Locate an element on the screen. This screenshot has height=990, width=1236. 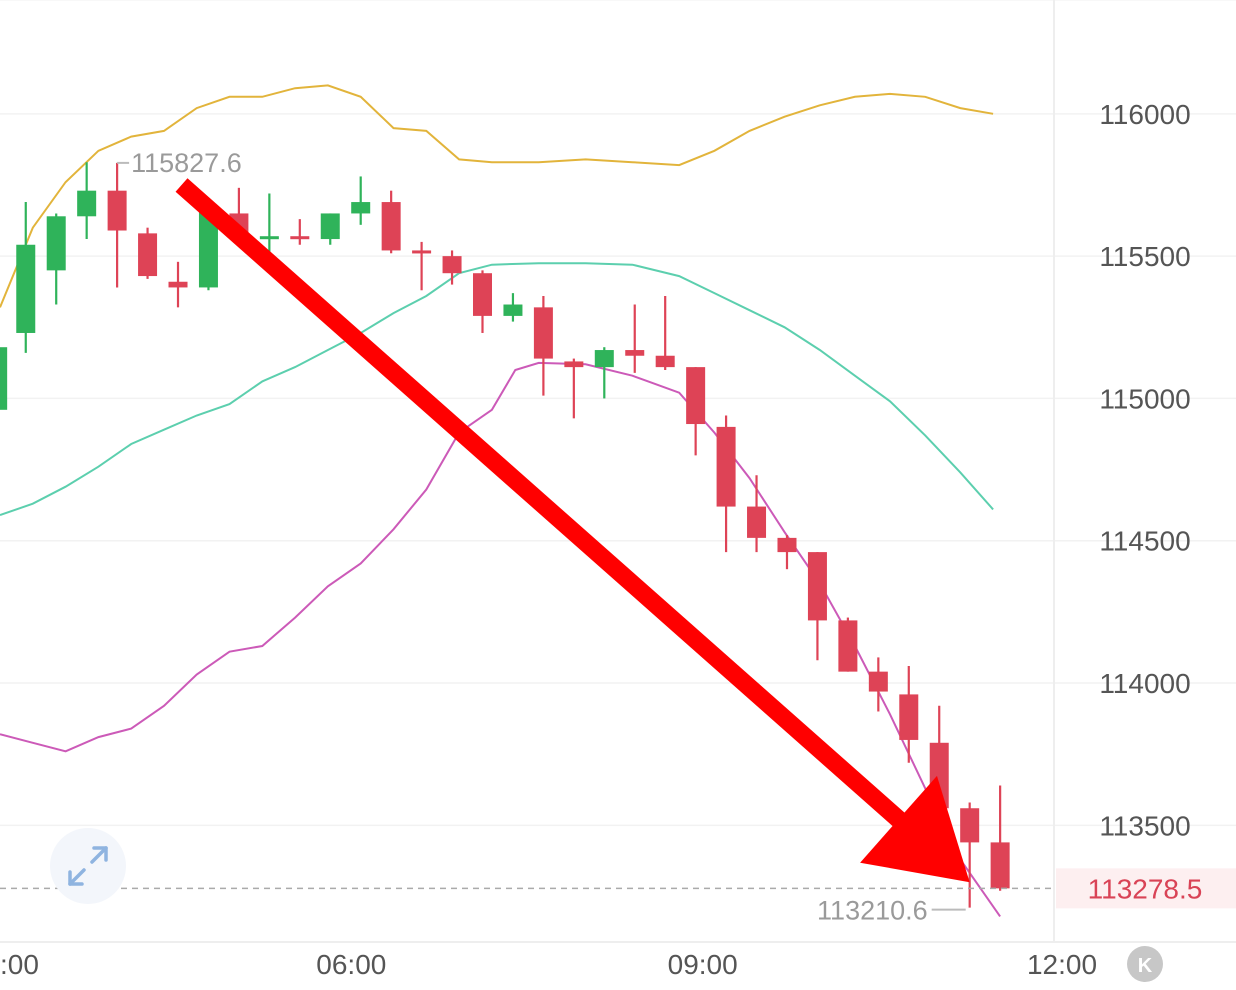
x-tick-label-0: :00 is located at coordinates (19, 964).